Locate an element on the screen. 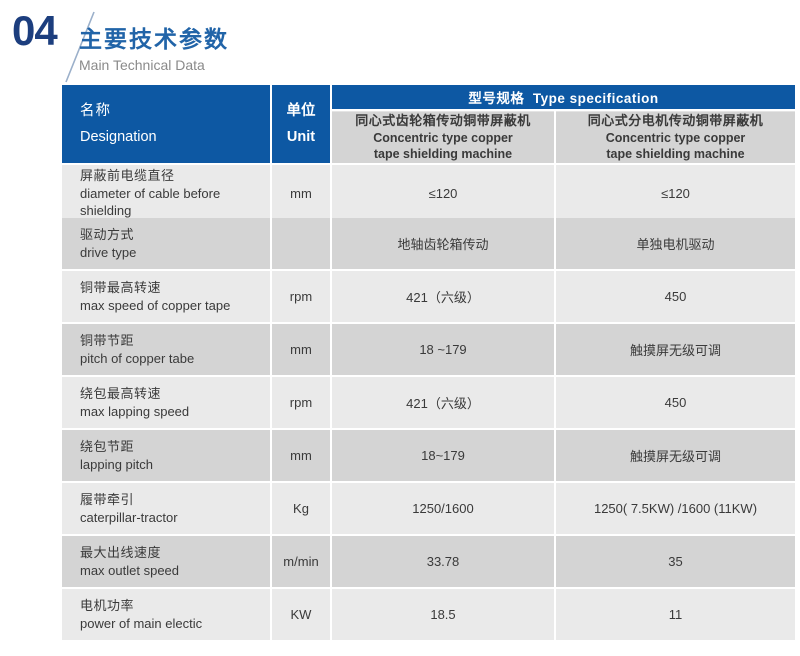 The width and height of the screenshot is (800, 656). row-designation-zh: 履带牵引 is located at coordinates (107, 499).